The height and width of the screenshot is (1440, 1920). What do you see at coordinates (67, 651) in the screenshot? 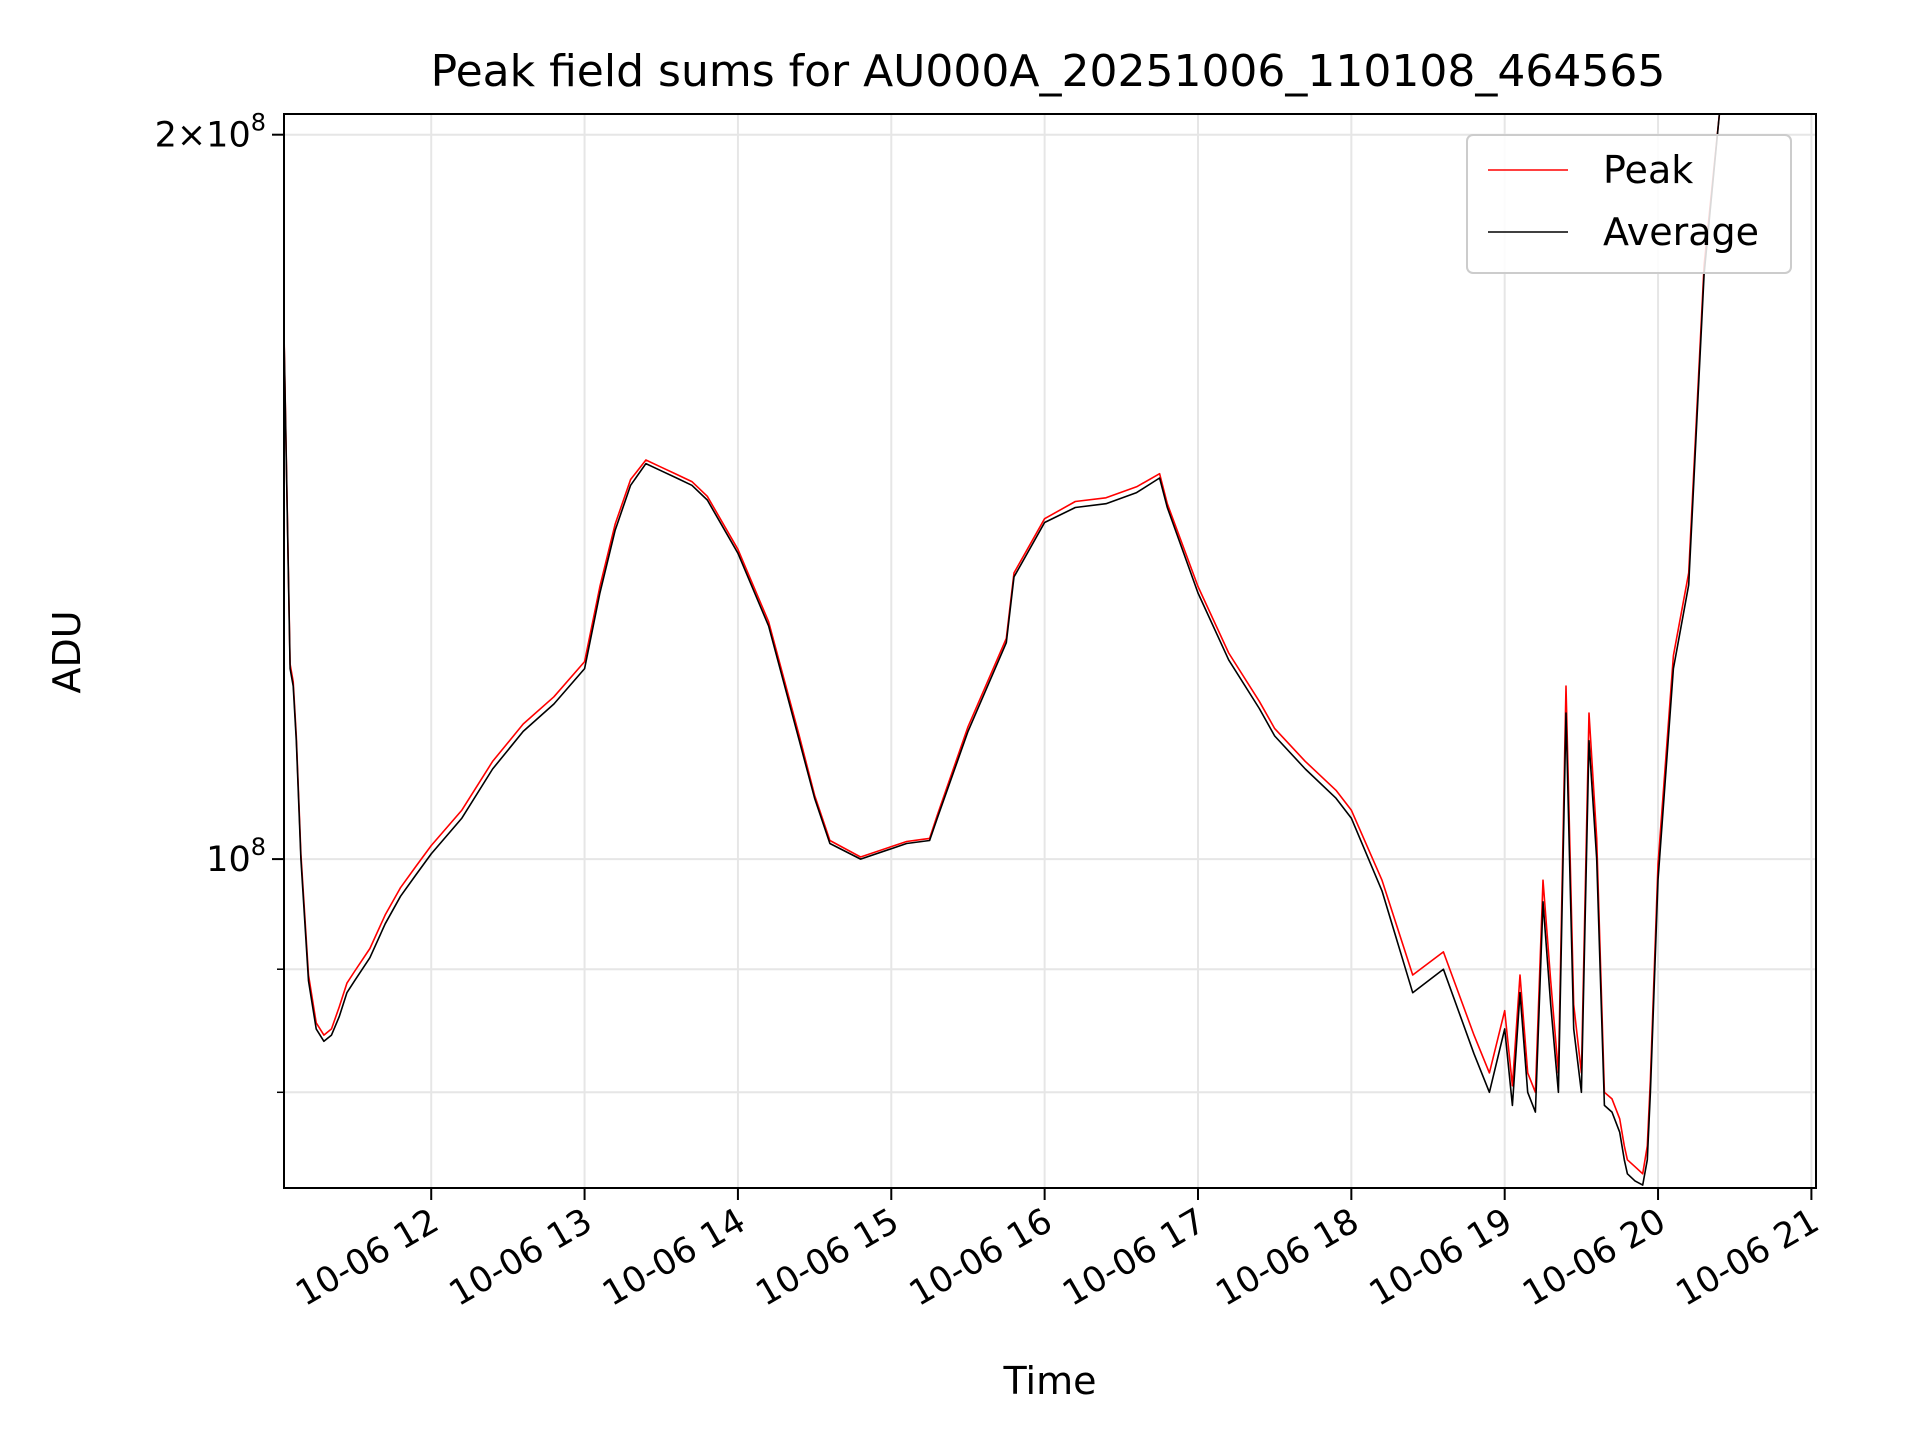
I see `y-axis-label: ADU` at bounding box center [67, 651].